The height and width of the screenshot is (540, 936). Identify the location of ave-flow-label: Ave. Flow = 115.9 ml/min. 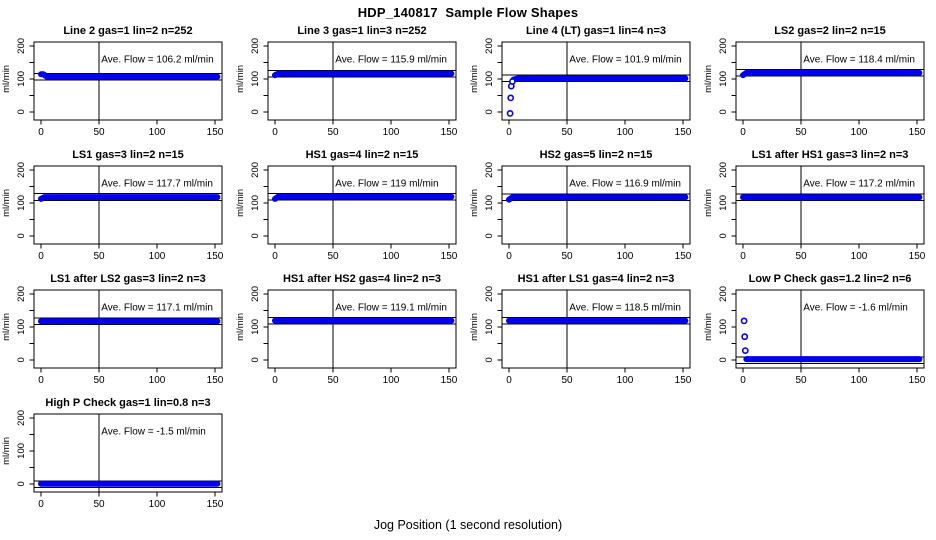
(391, 59).